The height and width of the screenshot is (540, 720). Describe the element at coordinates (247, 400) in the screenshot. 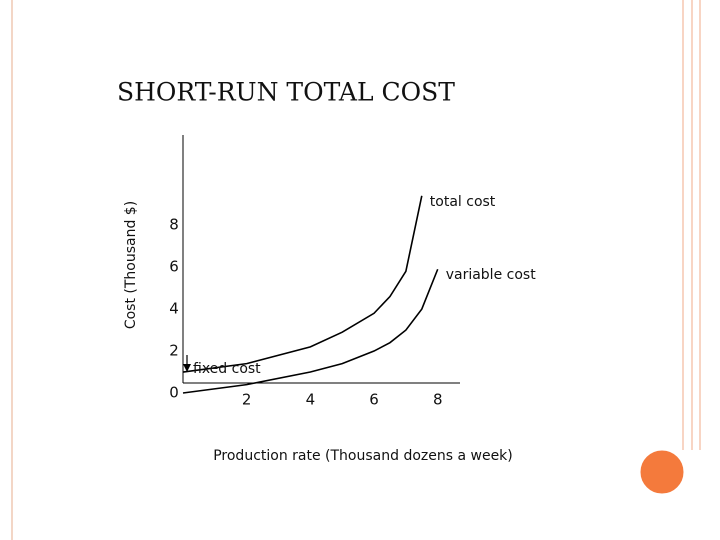

I see `x-tick-label: 2` at that location.